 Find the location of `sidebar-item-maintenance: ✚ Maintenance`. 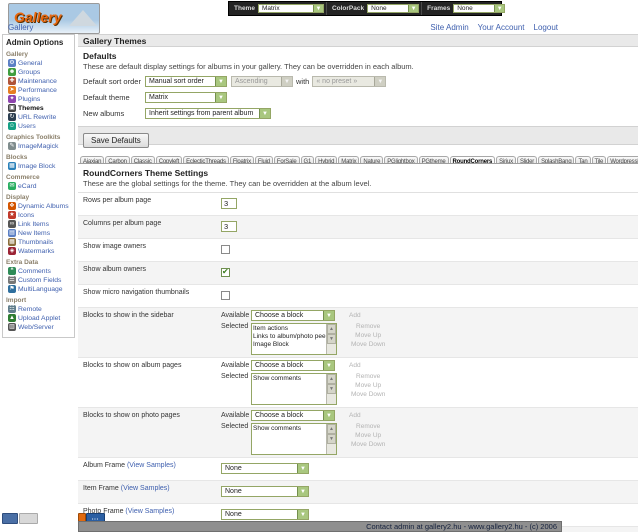

sidebar-item-maintenance: ✚ Maintenance is located at coordinates (39, 81).